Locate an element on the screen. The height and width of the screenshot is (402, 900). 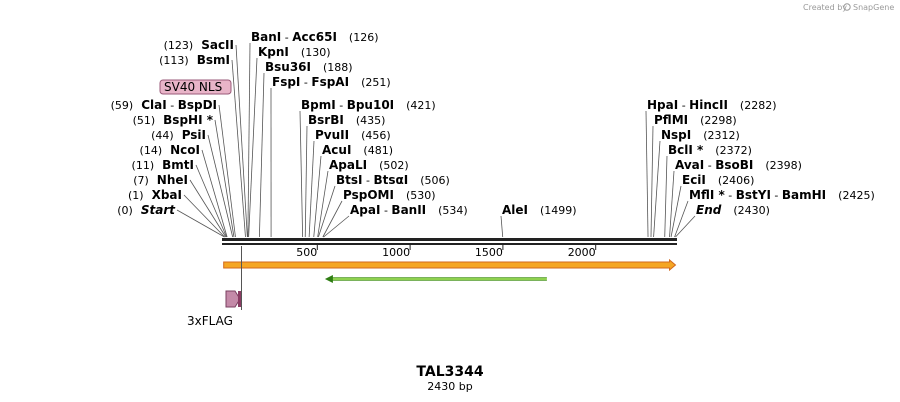
site-r2: Bsu36I (188) is located at coordinates (309, 67).